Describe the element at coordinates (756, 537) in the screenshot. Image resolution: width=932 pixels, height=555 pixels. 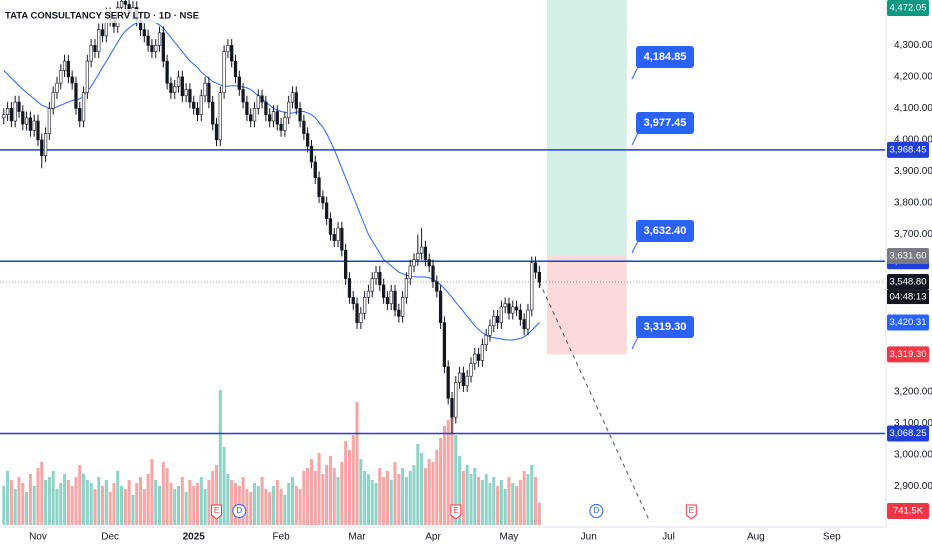
I see `x-tick-label: Aug` at that location.